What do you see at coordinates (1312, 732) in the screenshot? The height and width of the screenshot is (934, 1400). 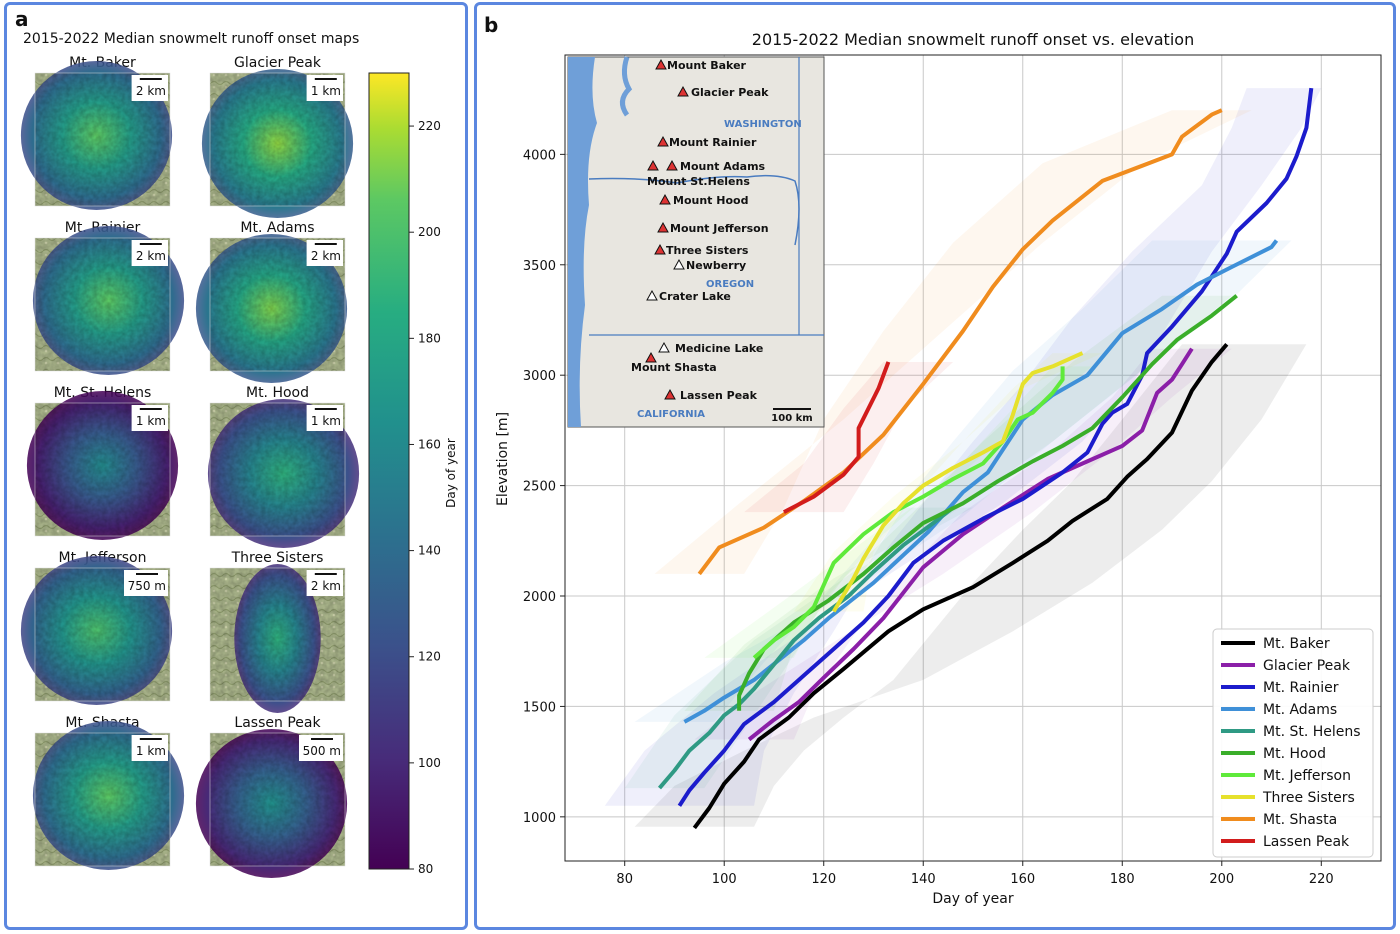 I see `legend-label: Mt. St. Helens` at bounding box center [1312, 732].